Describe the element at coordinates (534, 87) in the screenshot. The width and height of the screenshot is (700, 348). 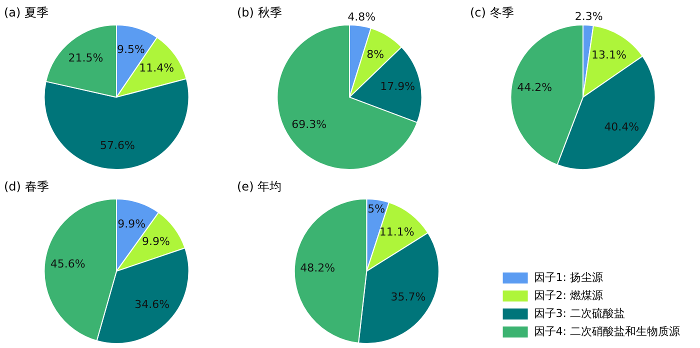
I see `data-label: 44.2%` at that location.